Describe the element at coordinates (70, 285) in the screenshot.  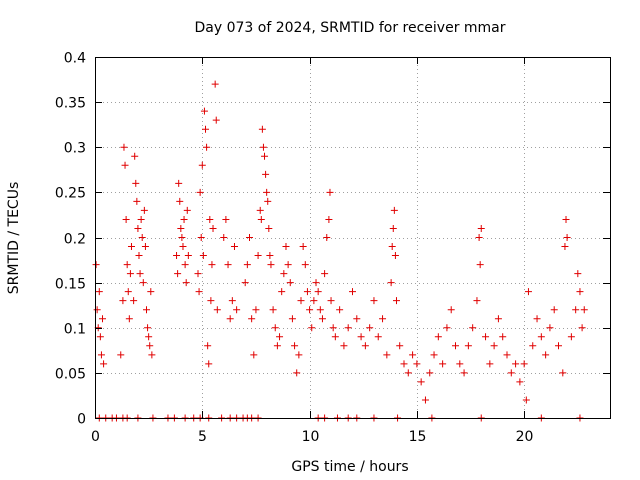
I see `y-tick-label: 0.15` at that location.